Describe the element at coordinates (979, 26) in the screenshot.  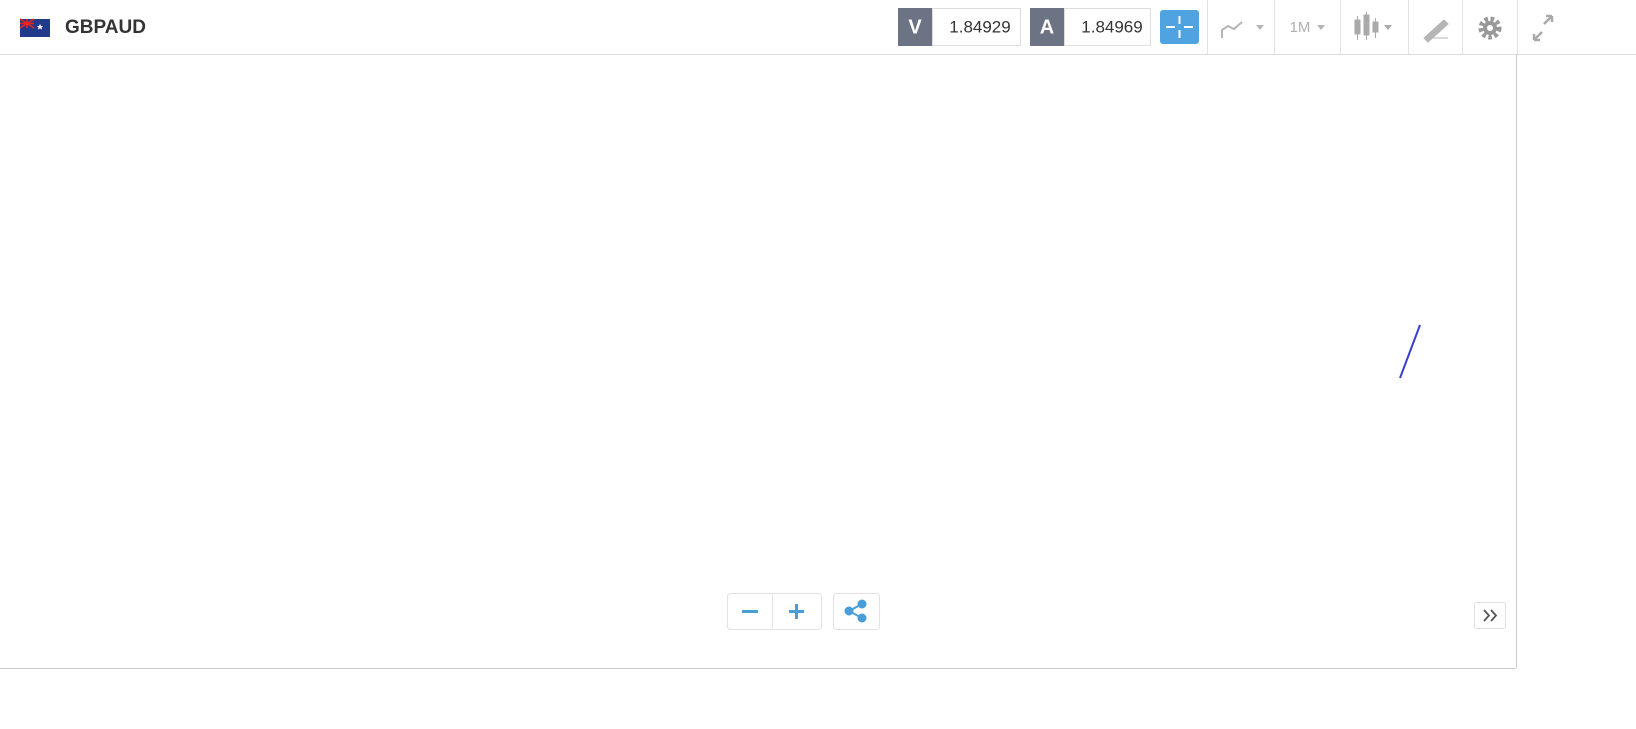
I see `sell-price: 1.84929` at that location.